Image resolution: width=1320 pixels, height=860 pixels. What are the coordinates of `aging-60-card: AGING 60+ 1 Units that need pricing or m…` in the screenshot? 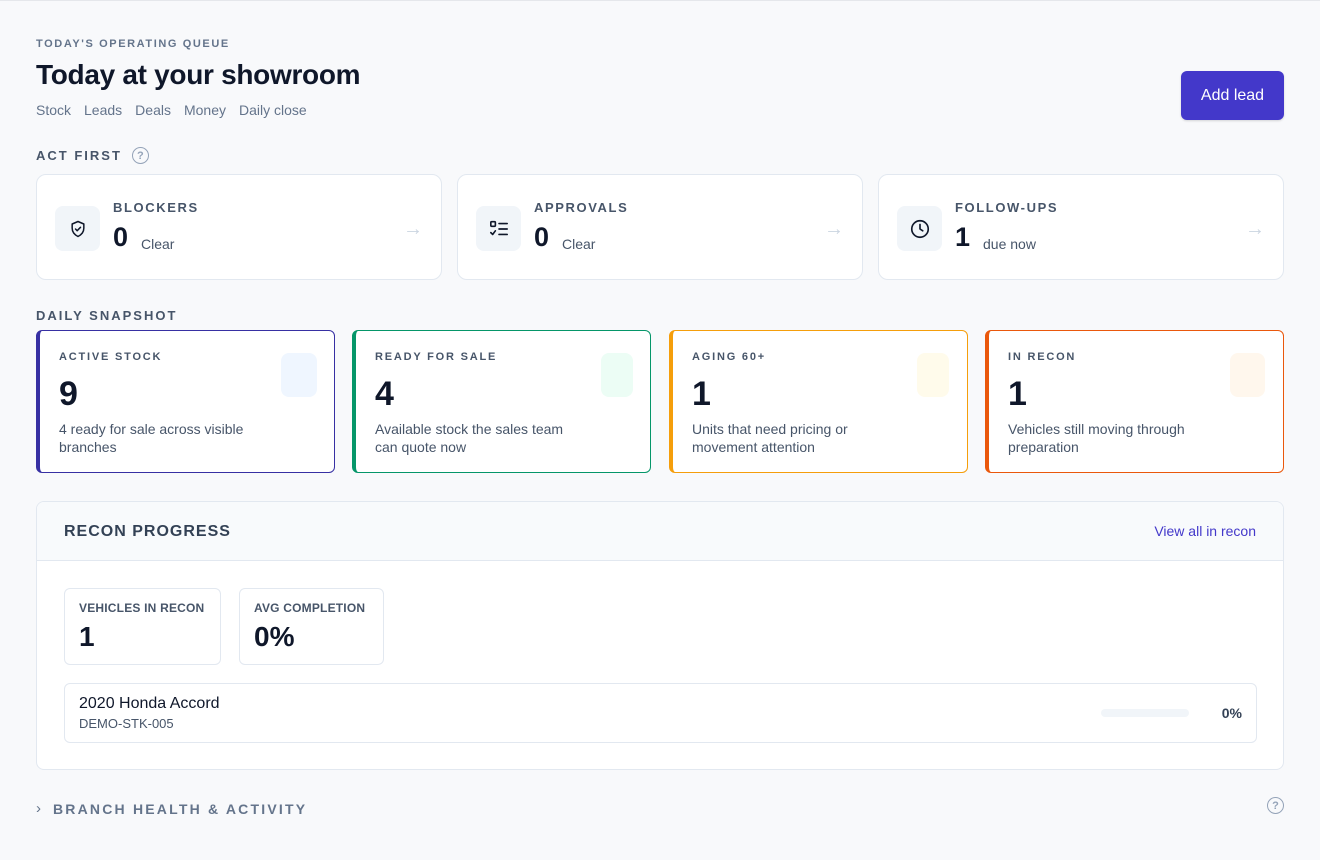 It's located at (818, 401).